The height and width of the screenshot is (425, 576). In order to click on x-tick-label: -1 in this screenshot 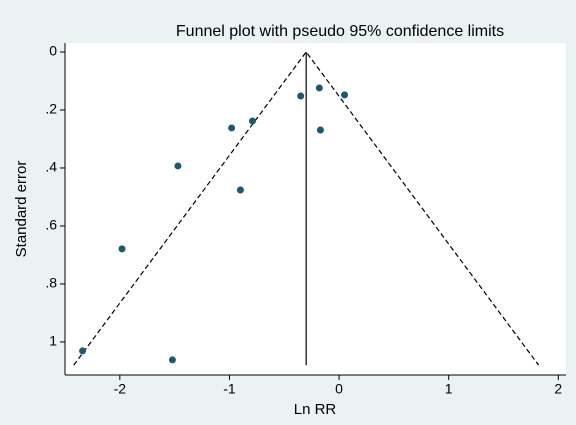, I will do `click(229, 389)`.